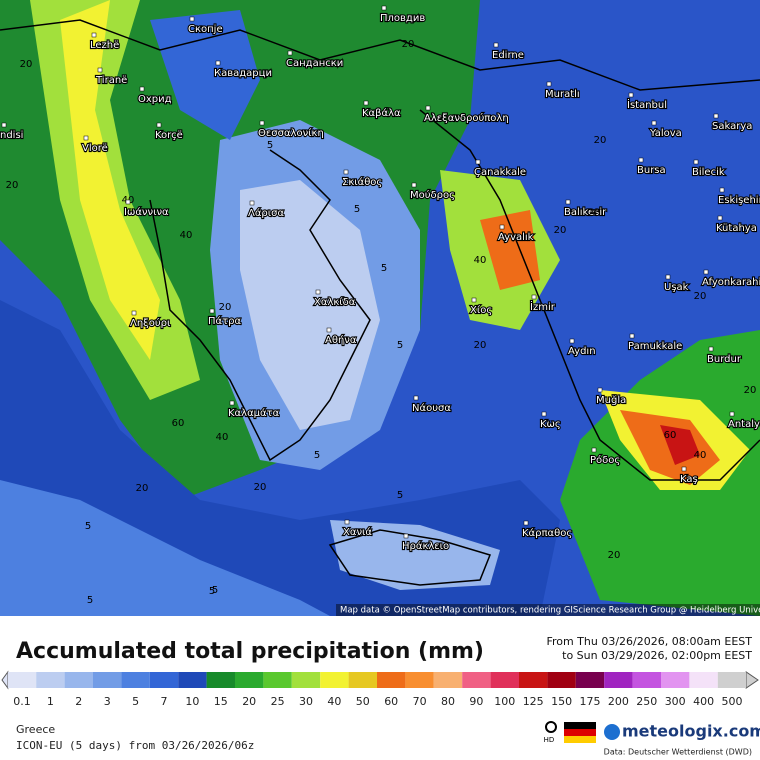  I want to click on city-label: Ρόδος, so click(605, 460).